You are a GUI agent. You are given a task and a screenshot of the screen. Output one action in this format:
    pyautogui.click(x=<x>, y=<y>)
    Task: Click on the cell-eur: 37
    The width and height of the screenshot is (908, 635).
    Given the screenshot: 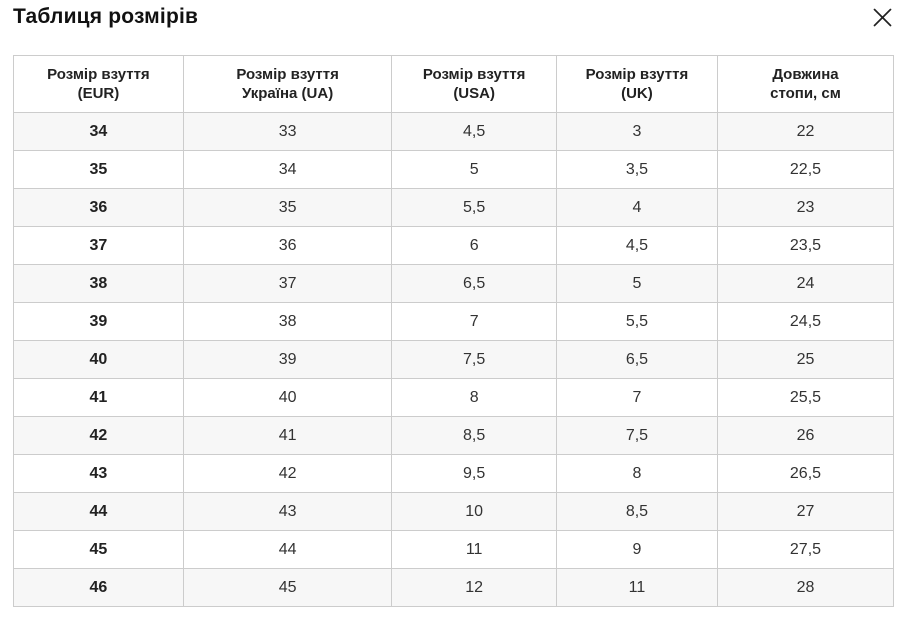 What is the action you would take?
    pyautogui.click(x=98, y=245)
    